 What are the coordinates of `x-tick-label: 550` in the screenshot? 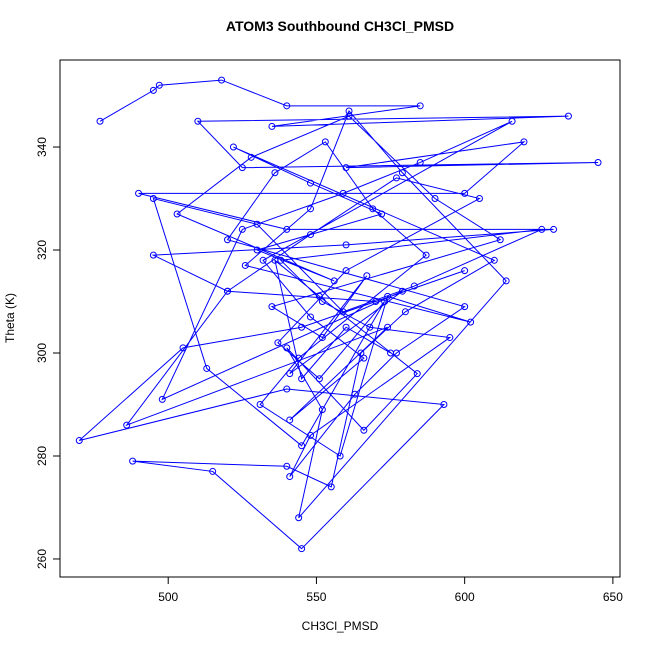 It's located at (316, 597).